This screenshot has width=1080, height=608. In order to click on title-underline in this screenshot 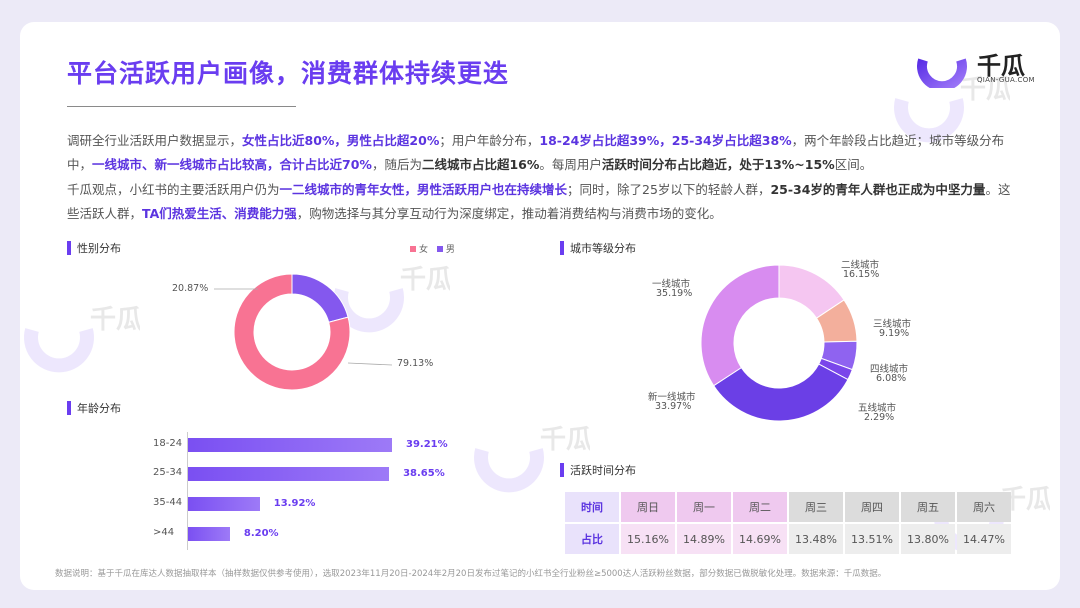, I will do `click(181, 106)`.